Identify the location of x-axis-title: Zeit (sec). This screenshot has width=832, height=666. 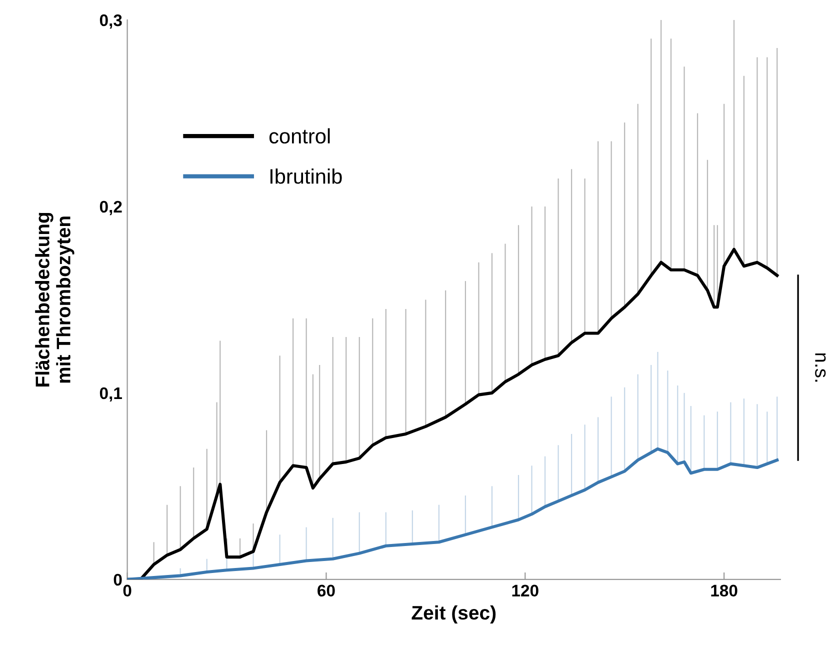
(454, 614).